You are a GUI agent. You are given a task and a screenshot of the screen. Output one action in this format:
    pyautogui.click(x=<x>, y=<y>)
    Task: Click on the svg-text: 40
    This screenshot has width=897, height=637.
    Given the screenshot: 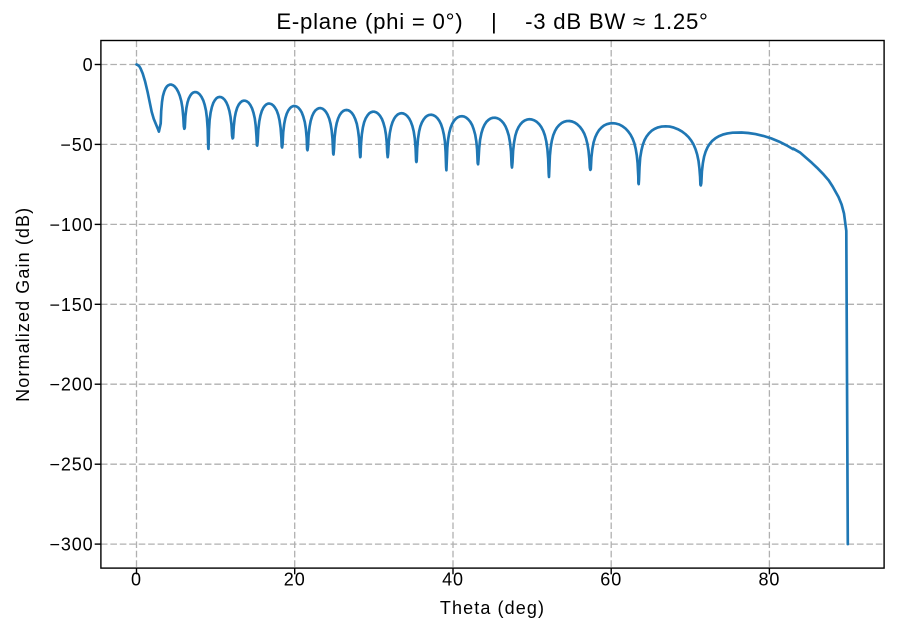 What is the action you would take?
    pyautogui.click(x=453, y=579)
    